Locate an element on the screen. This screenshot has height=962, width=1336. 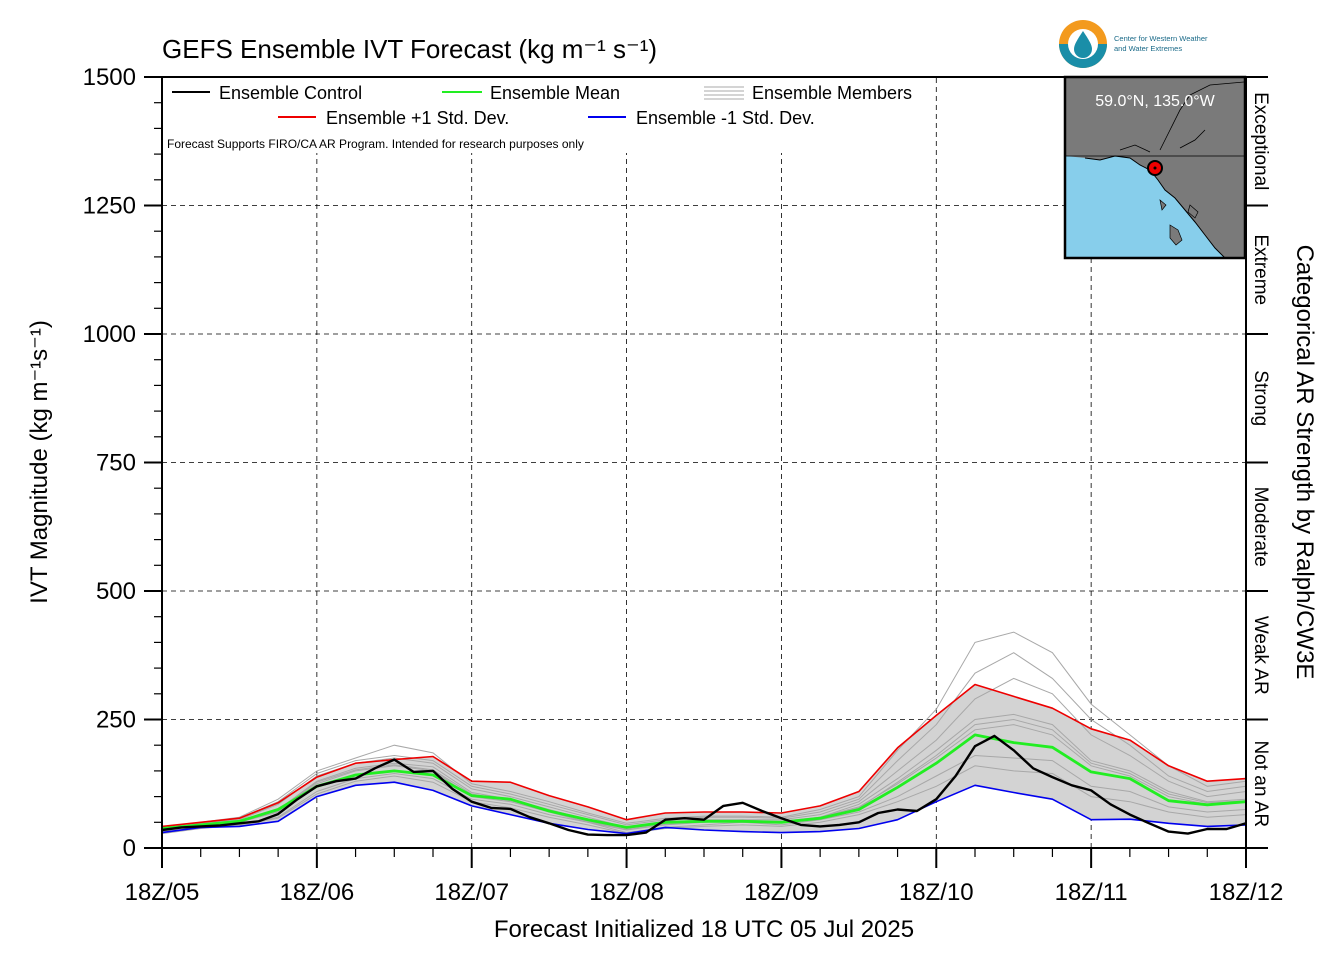
category-label: Exceptional is located at coordinates (1260, 141).